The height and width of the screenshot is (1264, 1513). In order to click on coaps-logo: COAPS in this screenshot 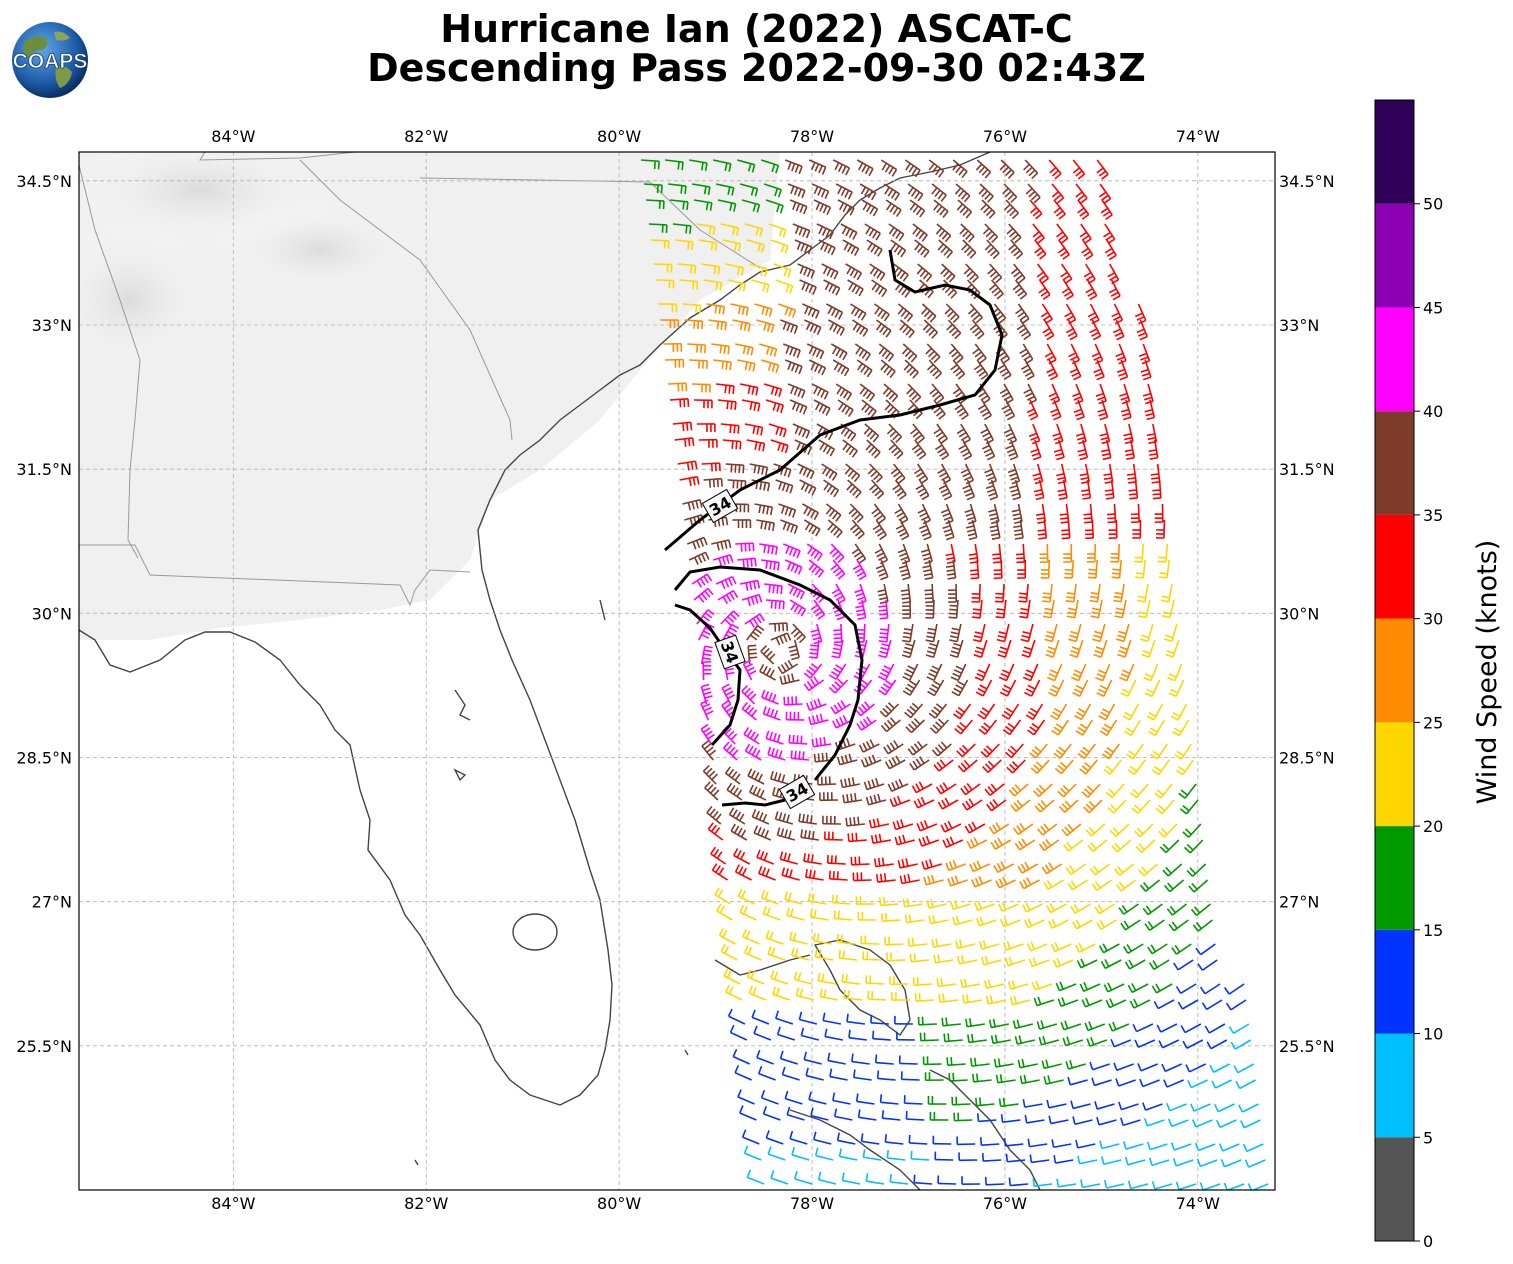, I will do `click(50, 60)`.